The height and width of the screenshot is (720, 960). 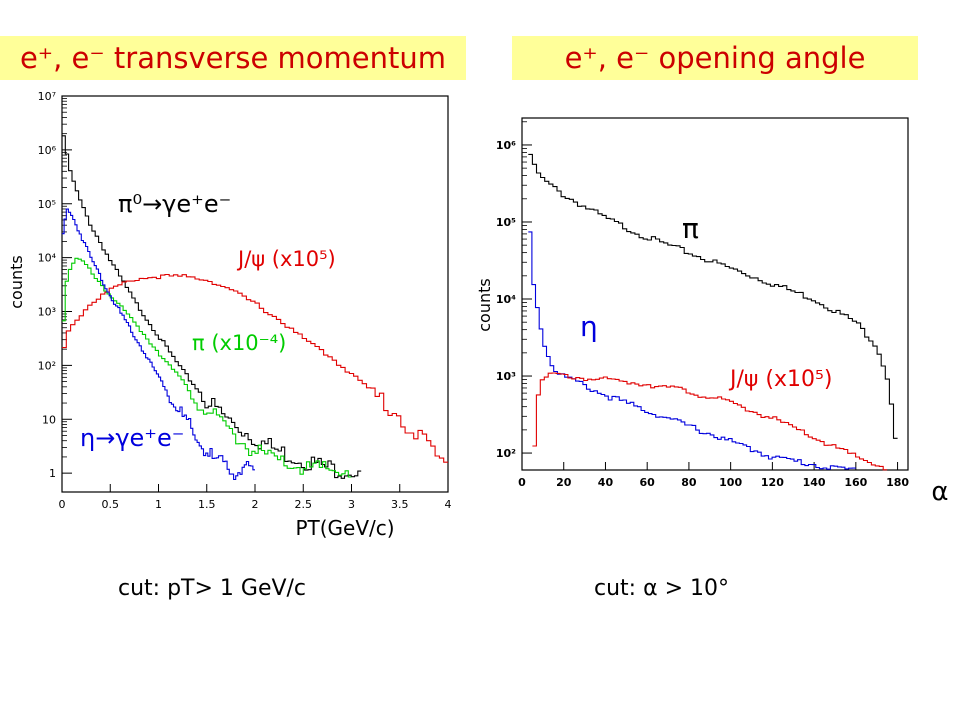 I want to click on x-tick-label: 3.5, so click(x=400, y=504).